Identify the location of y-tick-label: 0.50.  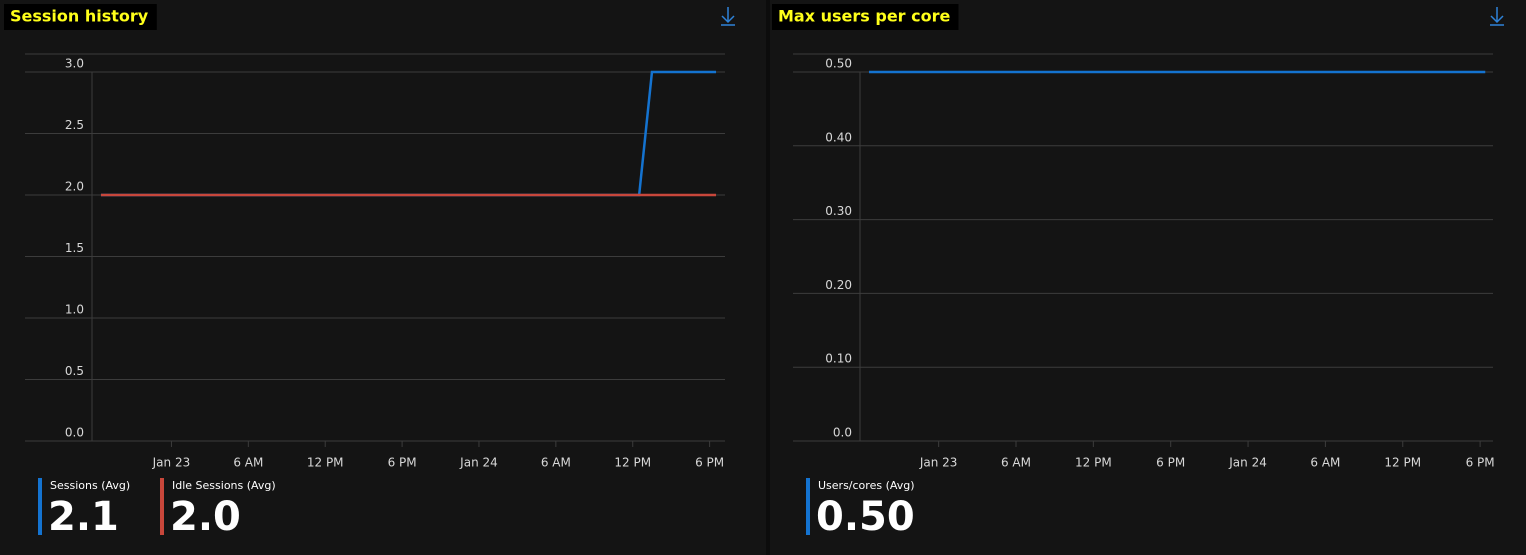
(838, 64).